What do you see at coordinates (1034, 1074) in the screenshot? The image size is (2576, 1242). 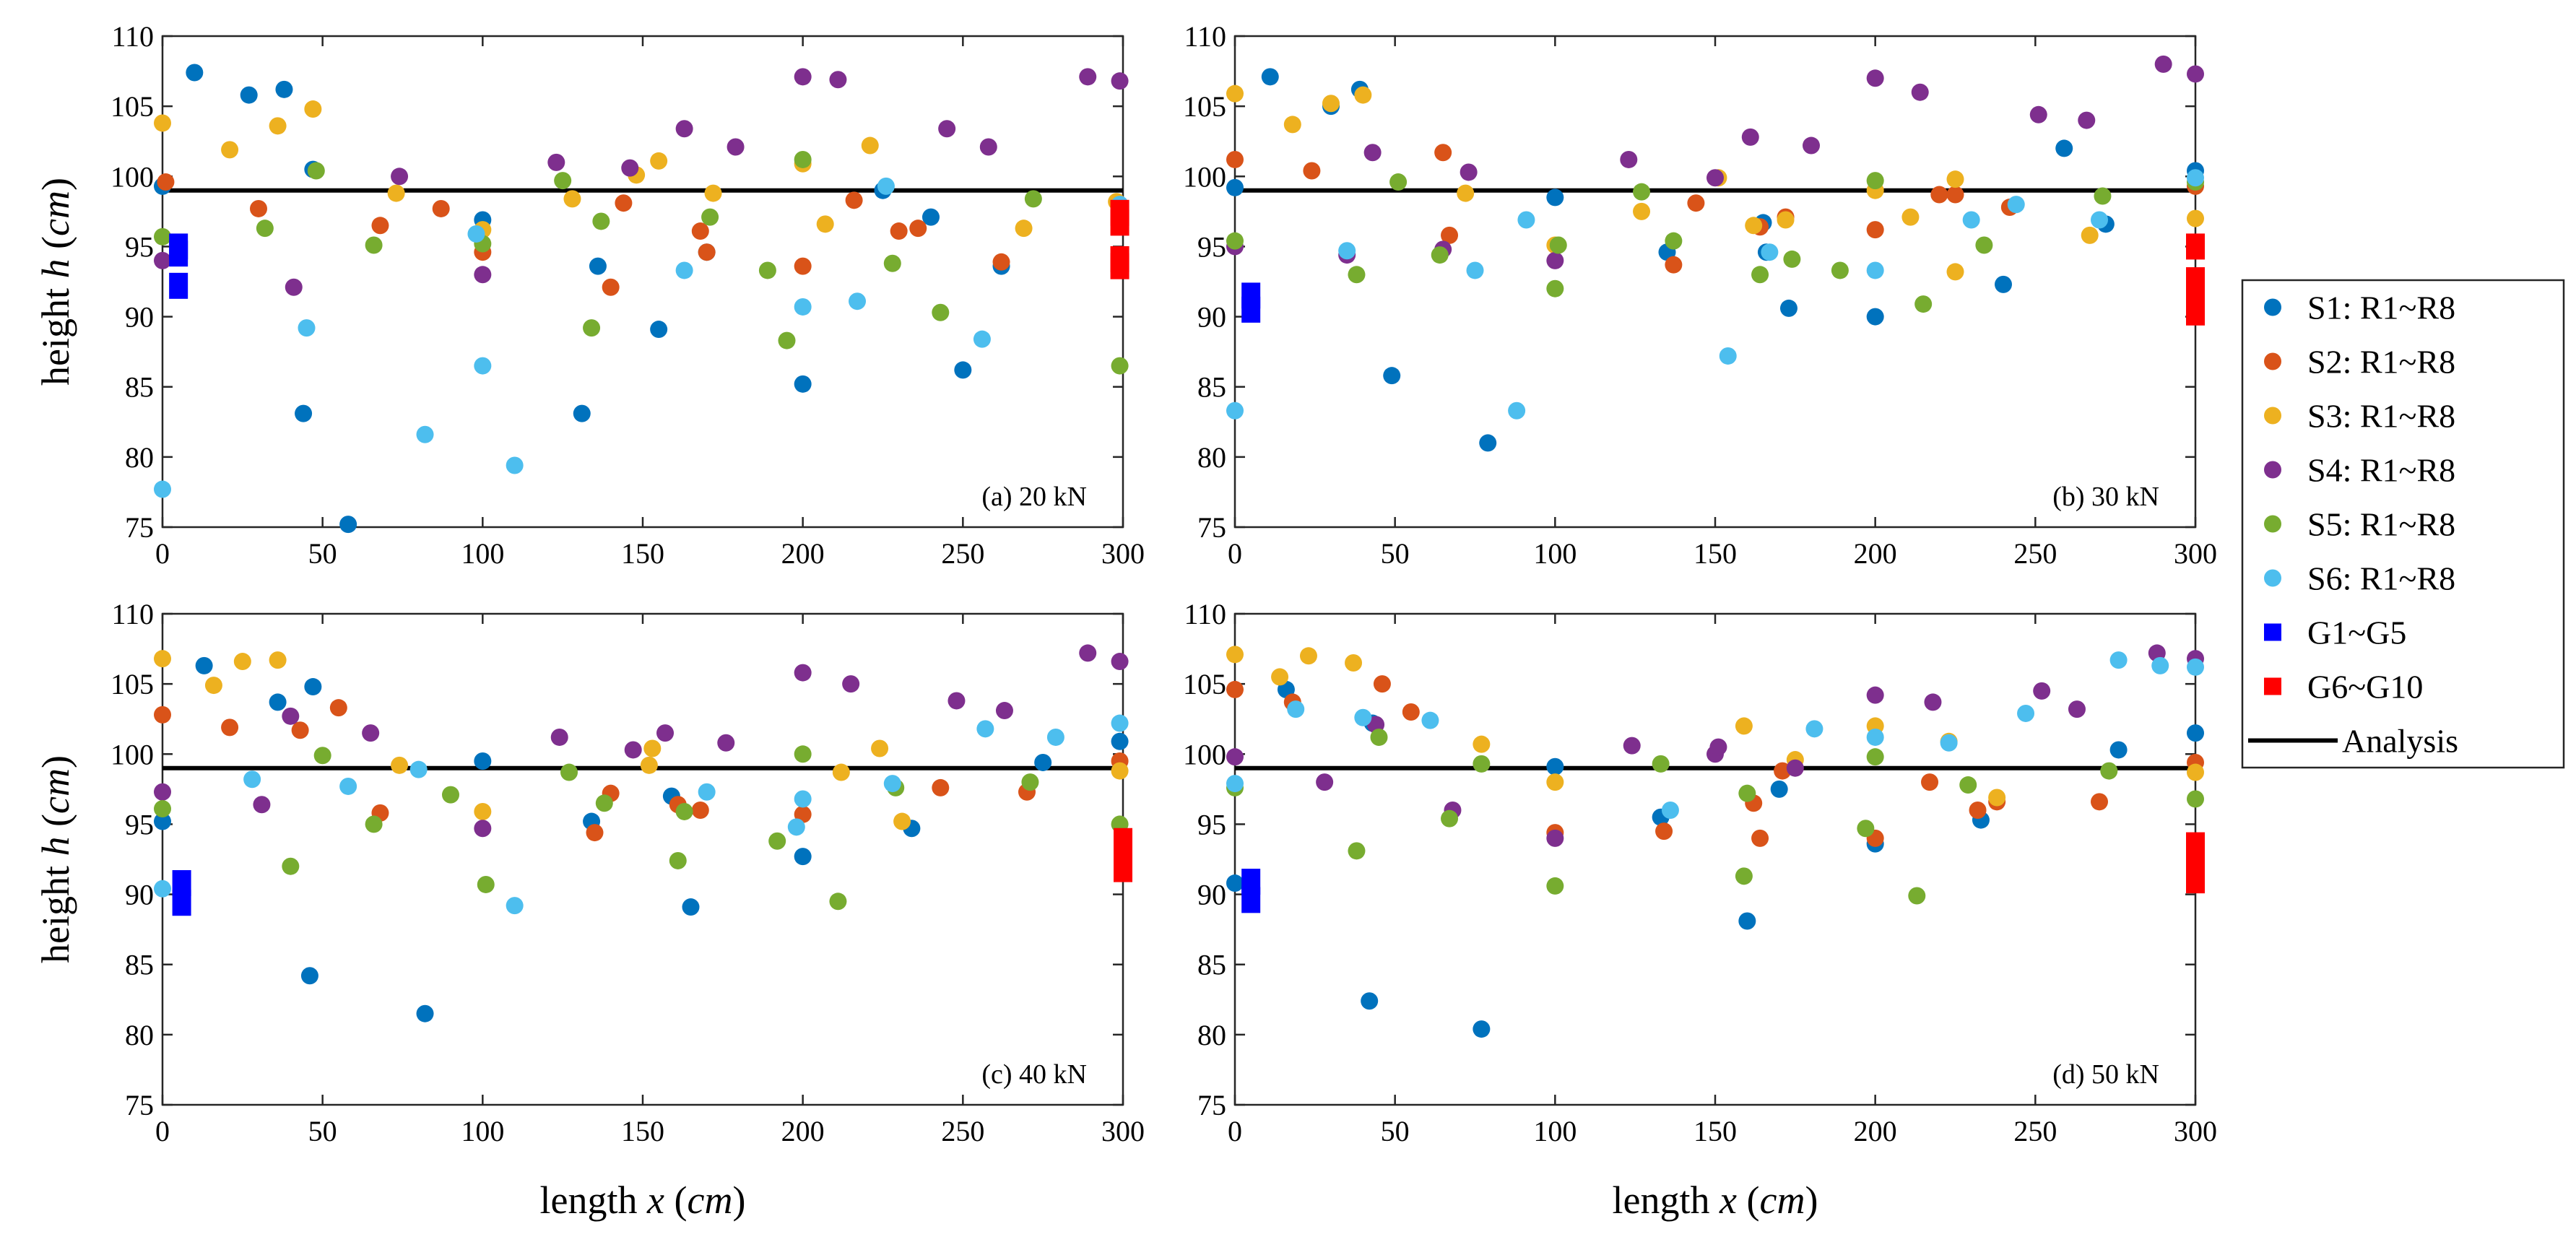 I see `panel-annotation: (c) 40 kN` at bounding box center [1034, 1074].